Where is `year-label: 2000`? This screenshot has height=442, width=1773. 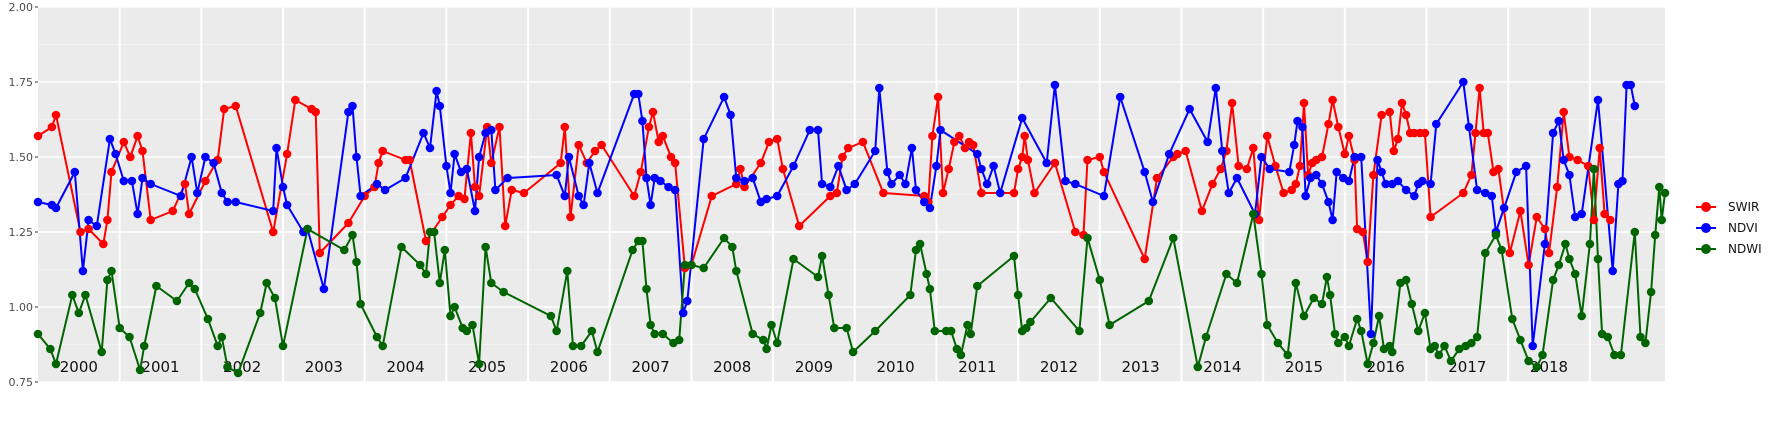
year-label: 2000 is located at coordinates (79, 367).